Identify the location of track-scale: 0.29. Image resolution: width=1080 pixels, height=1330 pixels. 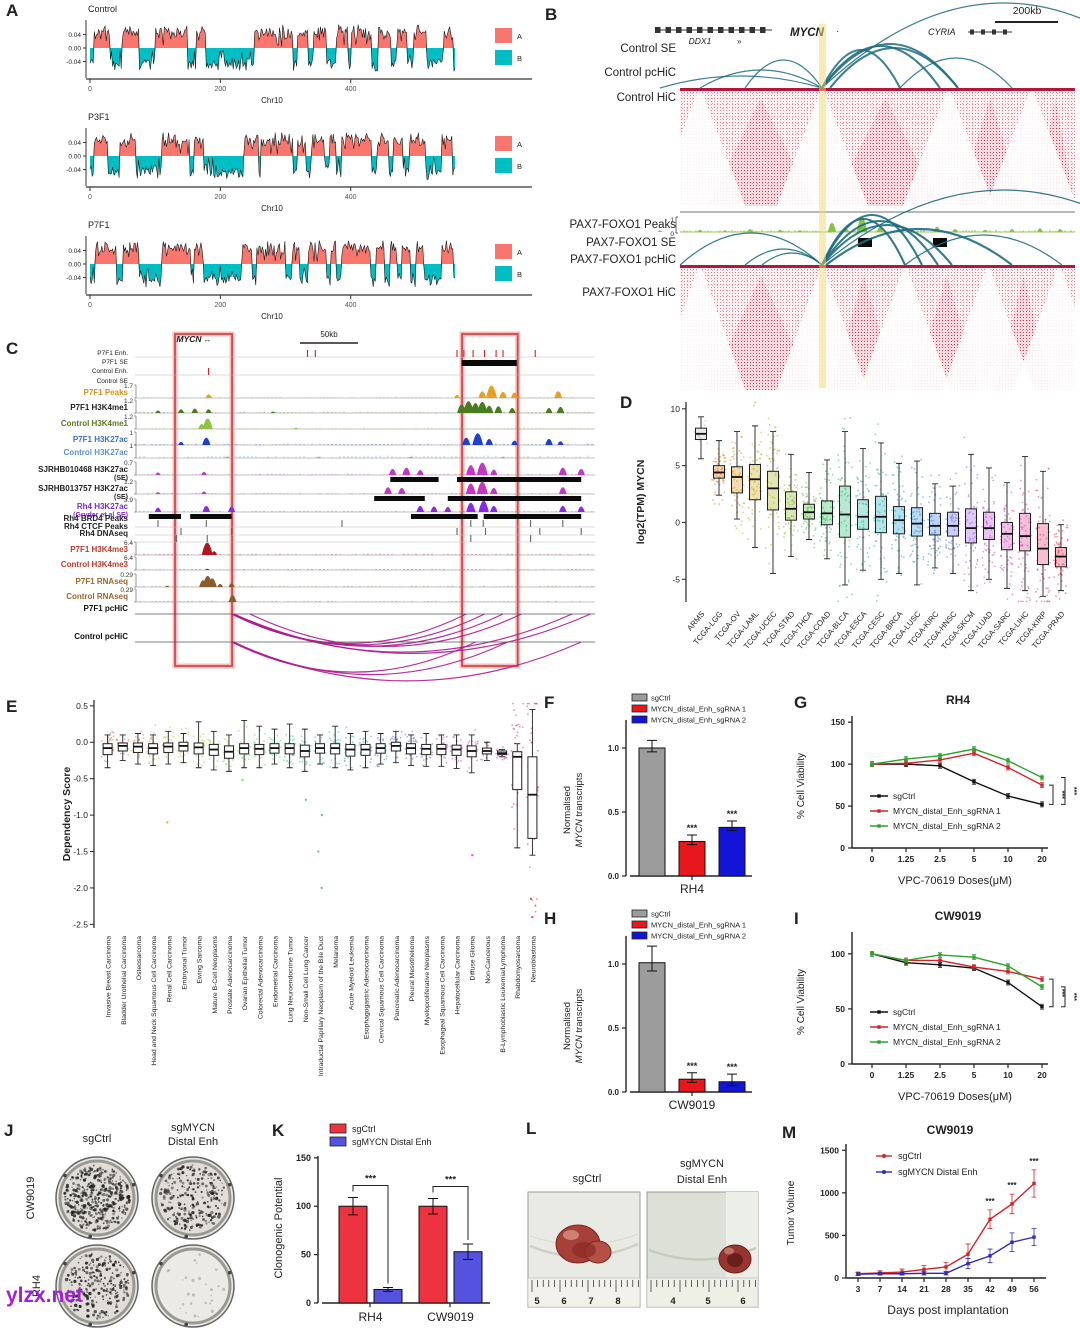
(126, 590).